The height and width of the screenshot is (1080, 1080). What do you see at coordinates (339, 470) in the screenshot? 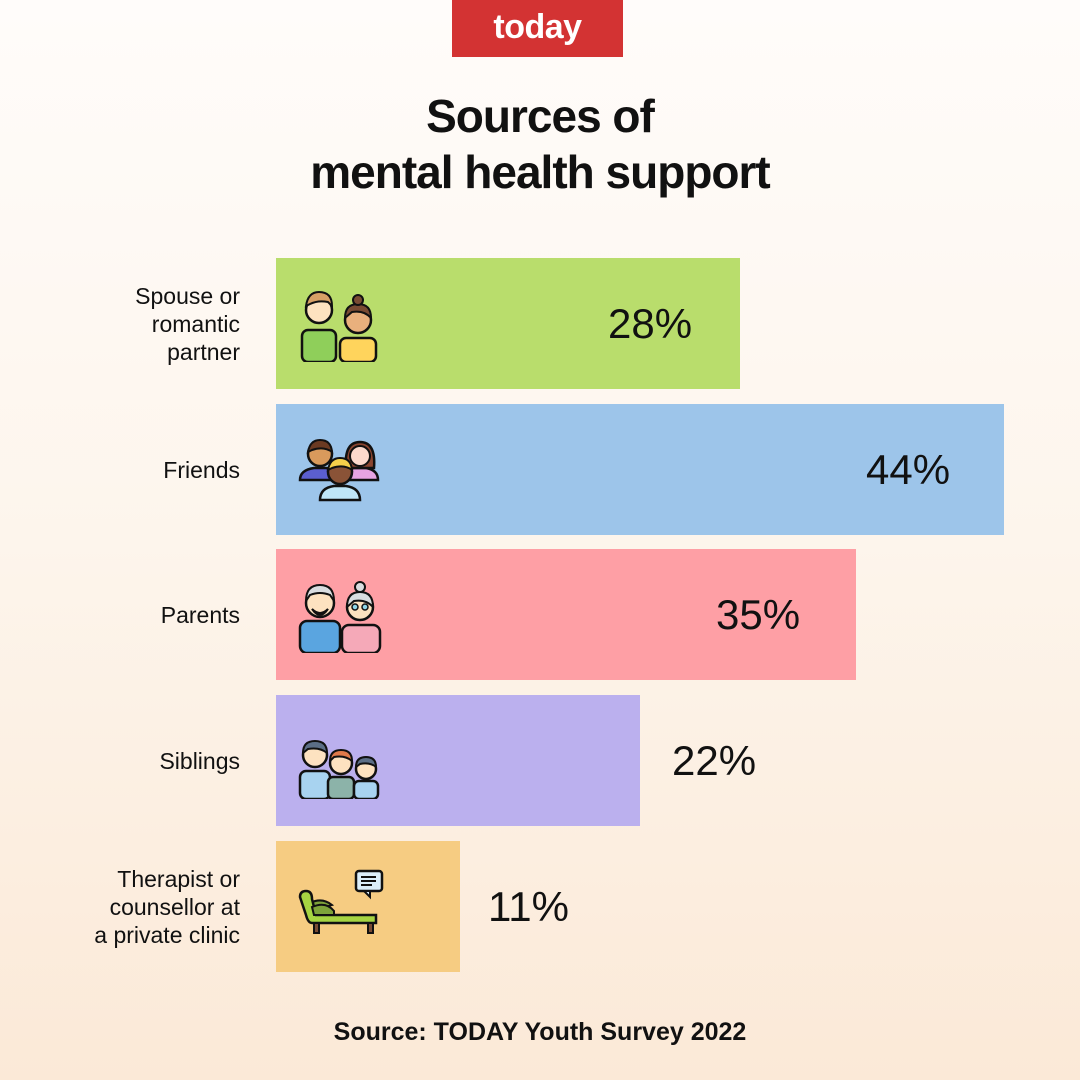
I see `friends-group-icon` at bounding box center [339, 470].